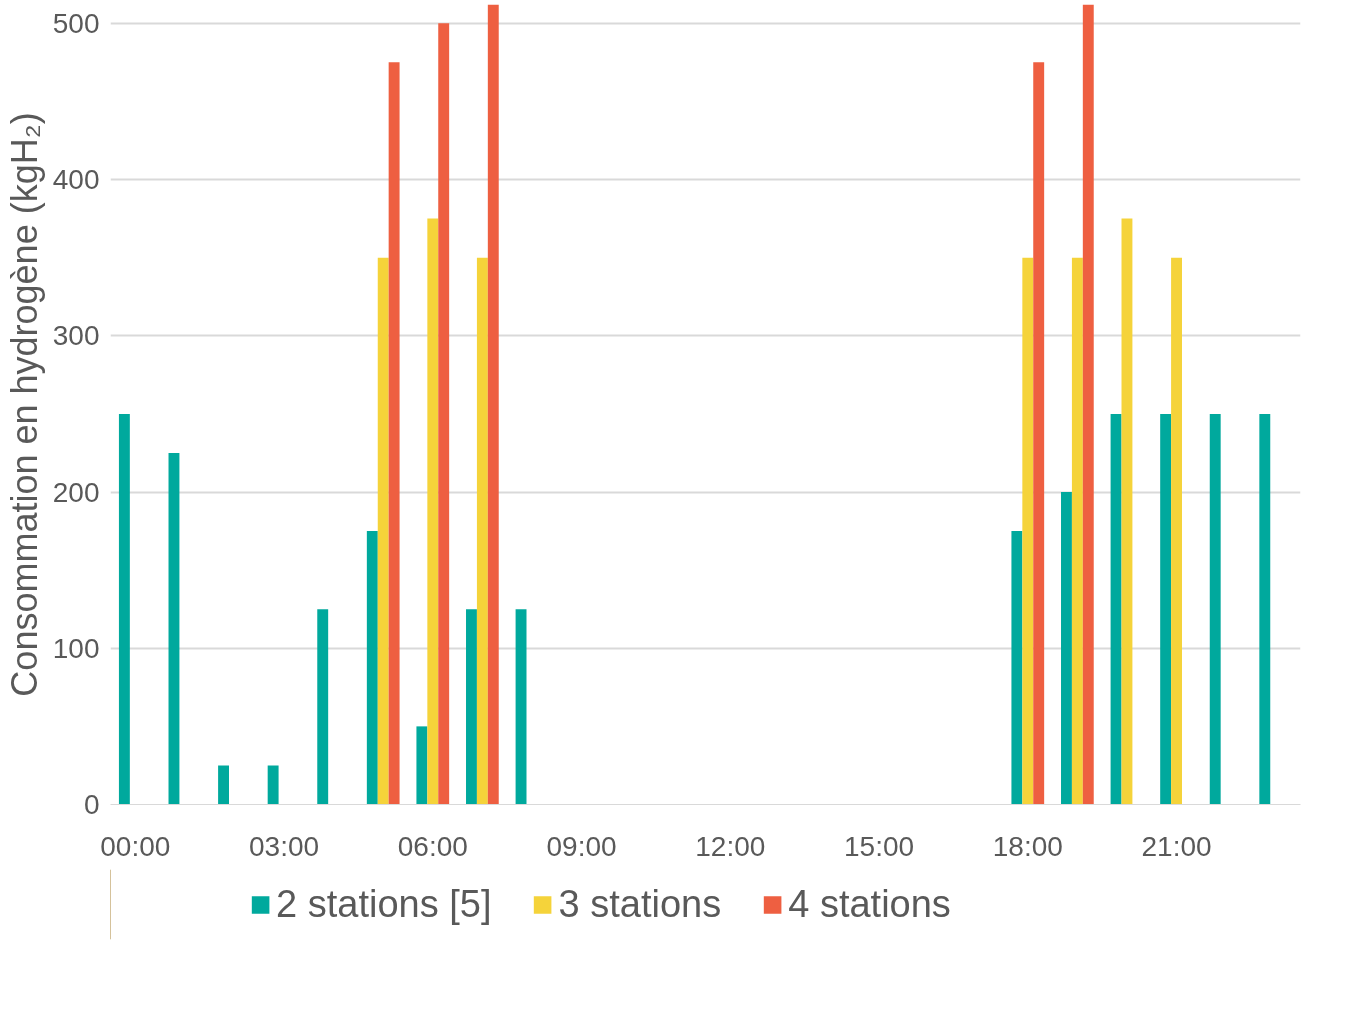  I want to click on x-tick-label: 12:00, so click(730, 846).